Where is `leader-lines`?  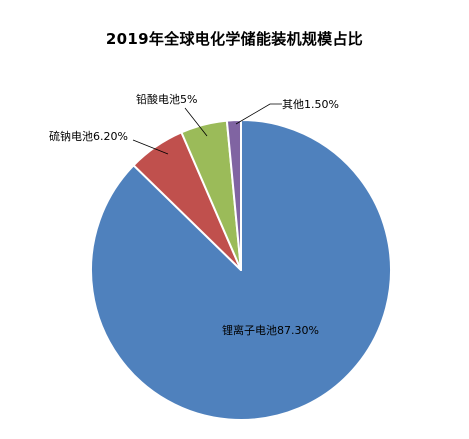
leader-lines is located at coordinates (207, 129).